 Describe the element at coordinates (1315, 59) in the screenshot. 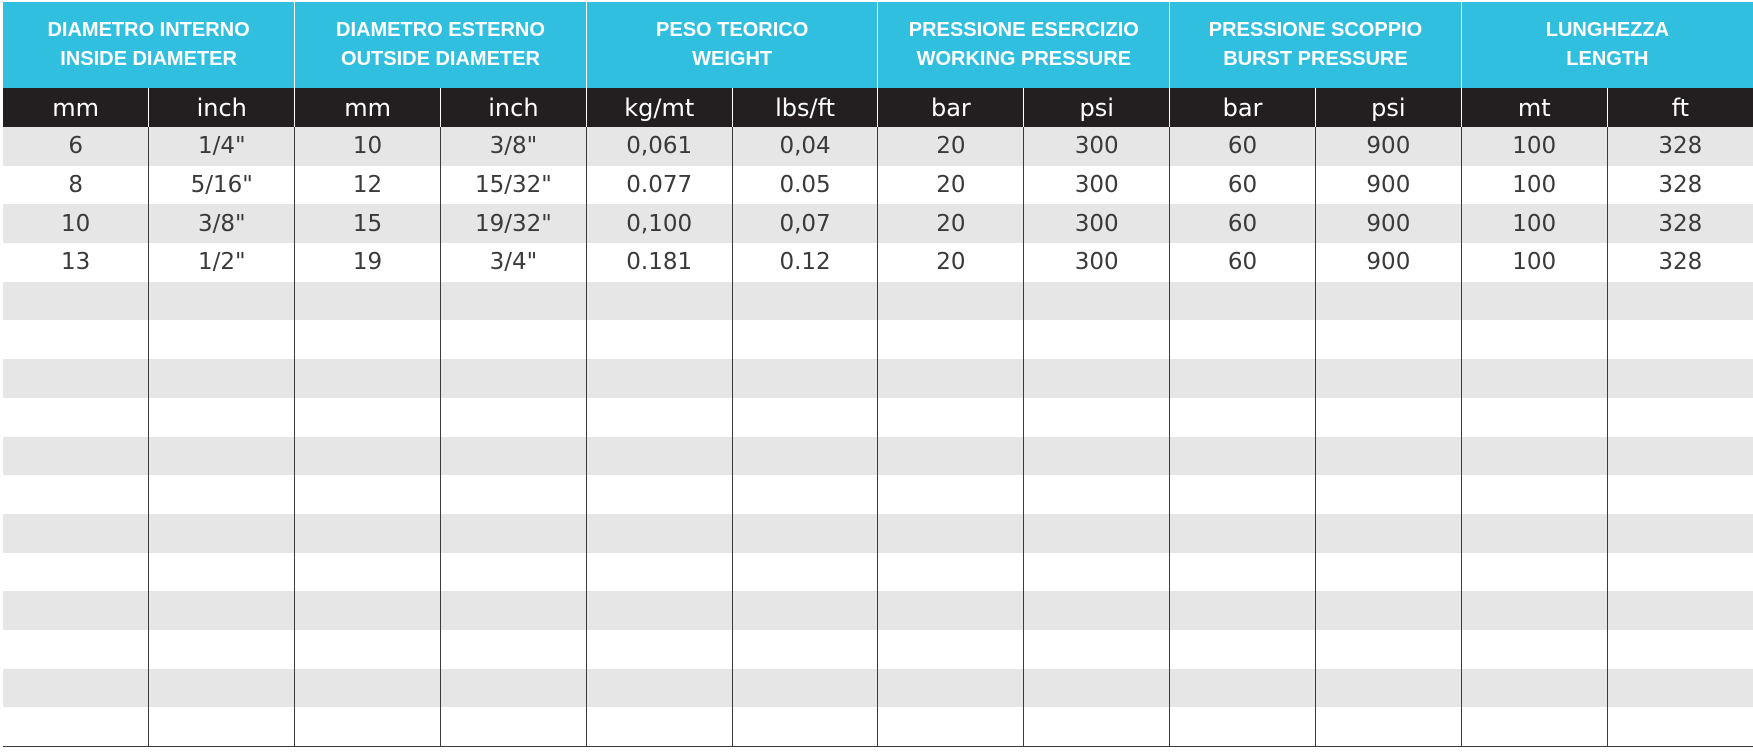

I see `header-label-en: BURST PRESSURE` at that location.